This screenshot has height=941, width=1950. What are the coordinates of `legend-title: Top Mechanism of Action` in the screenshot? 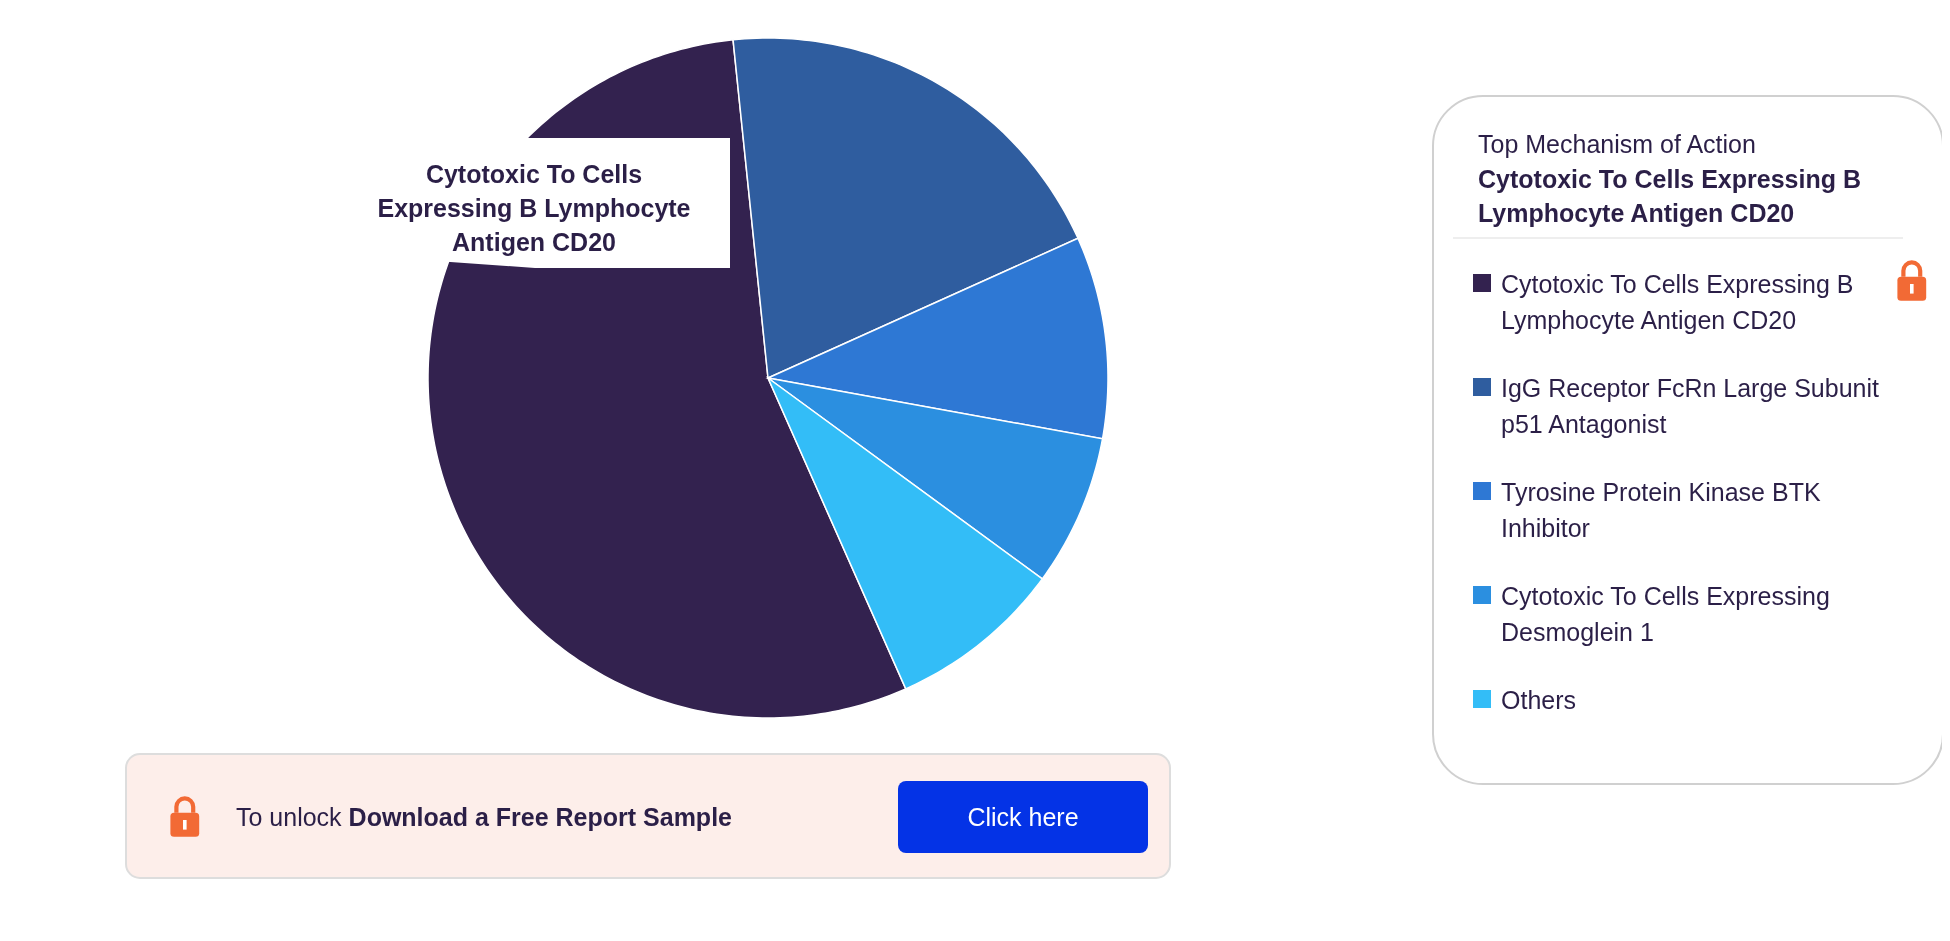 It's located at (1617, 144).